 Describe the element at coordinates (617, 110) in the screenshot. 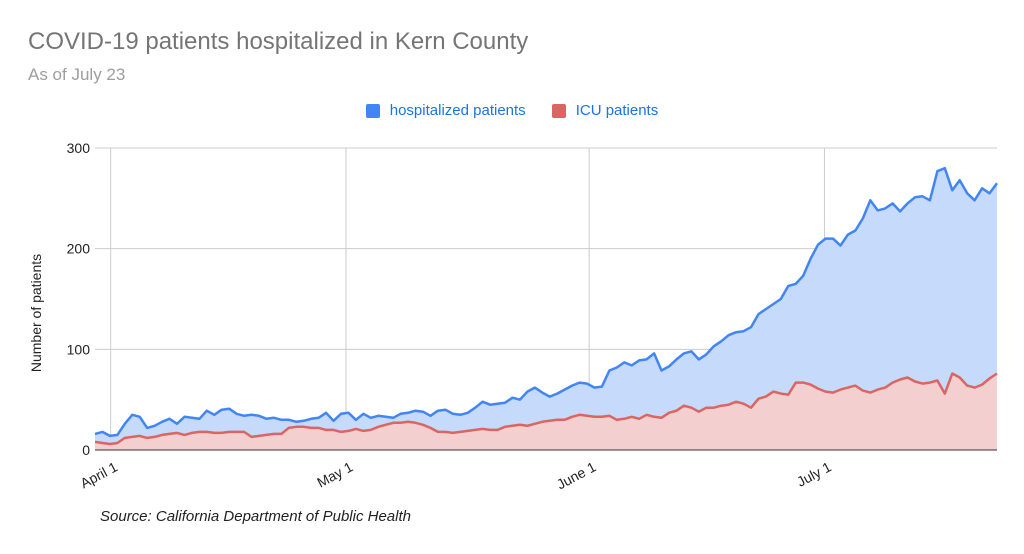

I see `legend-label-icu: ICU patients` at that location.